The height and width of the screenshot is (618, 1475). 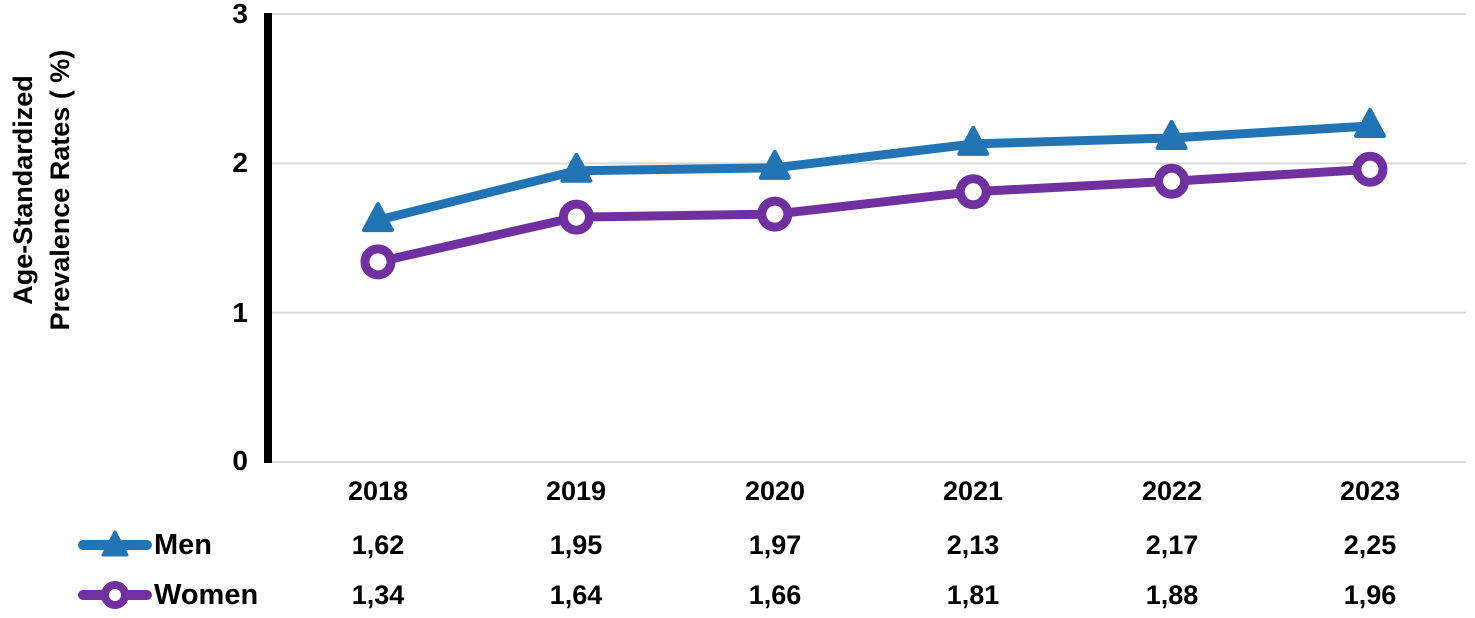 I want to click on series-line-women, so click(x=874, y=215).